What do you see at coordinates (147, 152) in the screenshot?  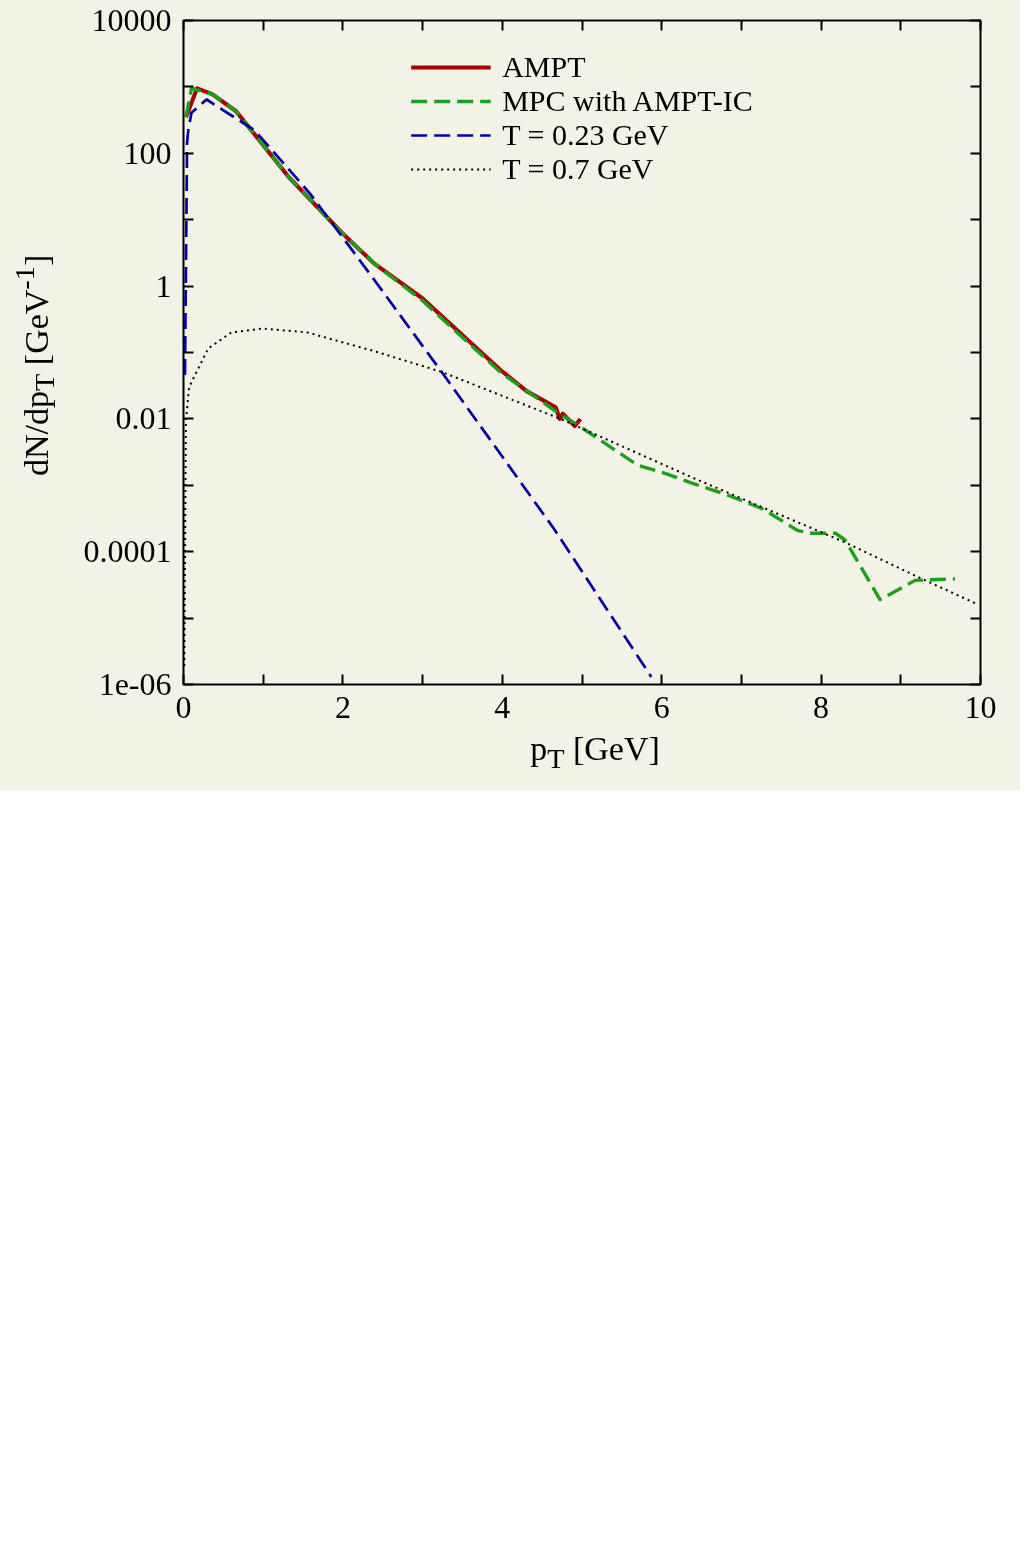 I see `y-tick-label: 100` at bounding box center [147, 152].